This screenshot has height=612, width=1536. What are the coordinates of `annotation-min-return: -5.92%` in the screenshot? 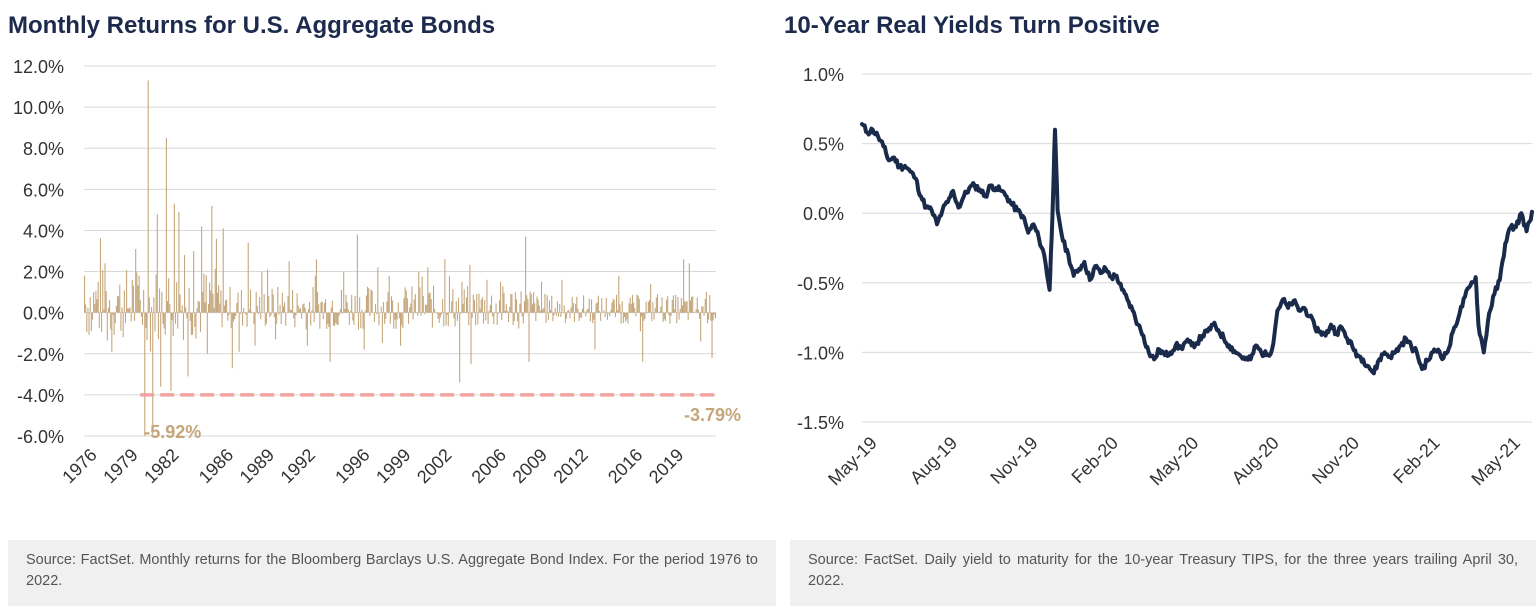 It's located at (172, 432).